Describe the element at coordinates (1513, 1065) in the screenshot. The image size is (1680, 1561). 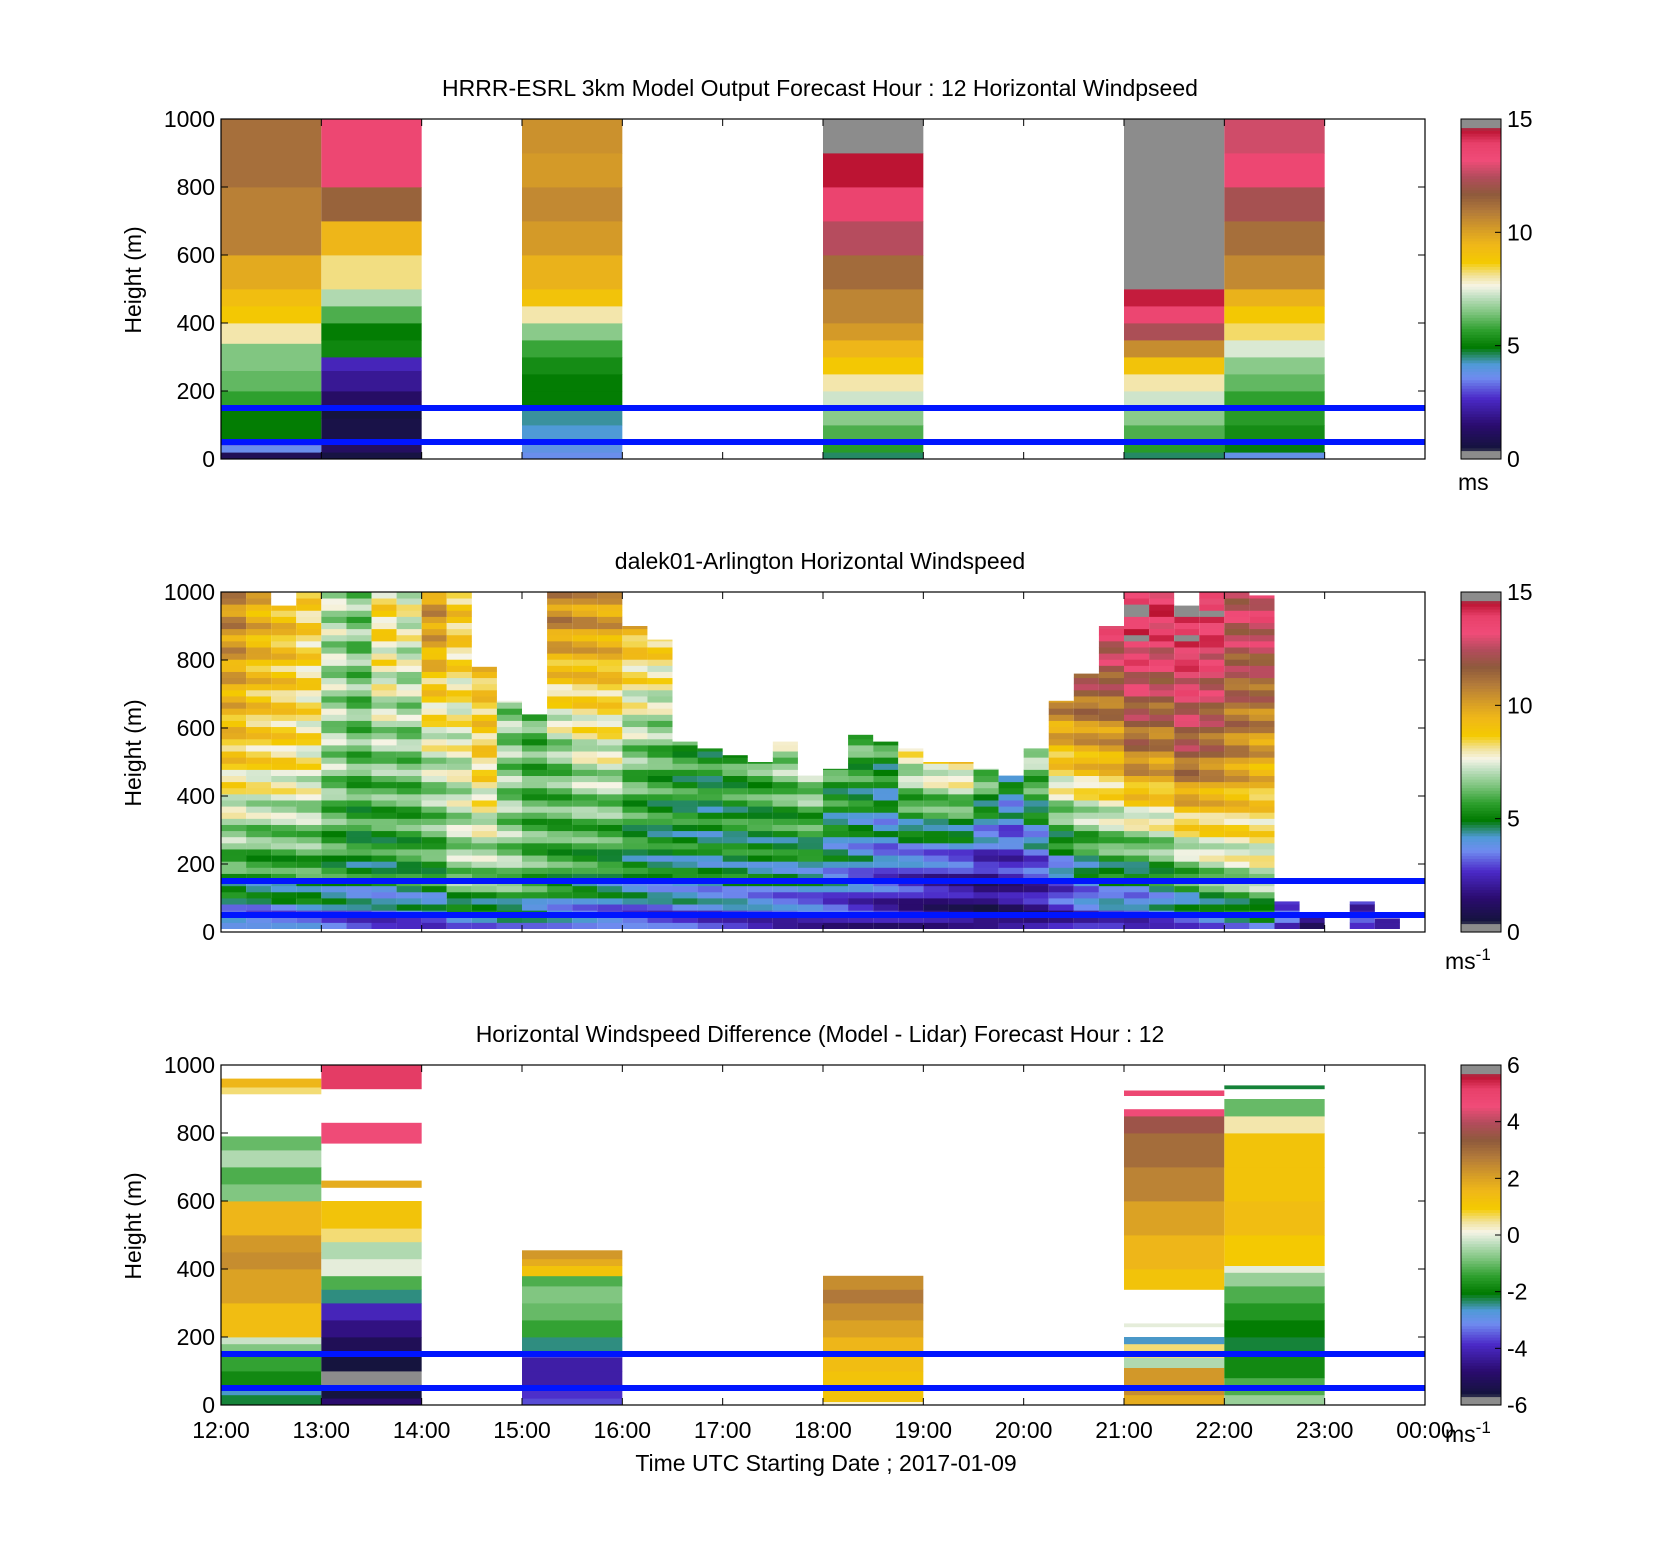
I see `colorbar-tick-label: 6` at that location.